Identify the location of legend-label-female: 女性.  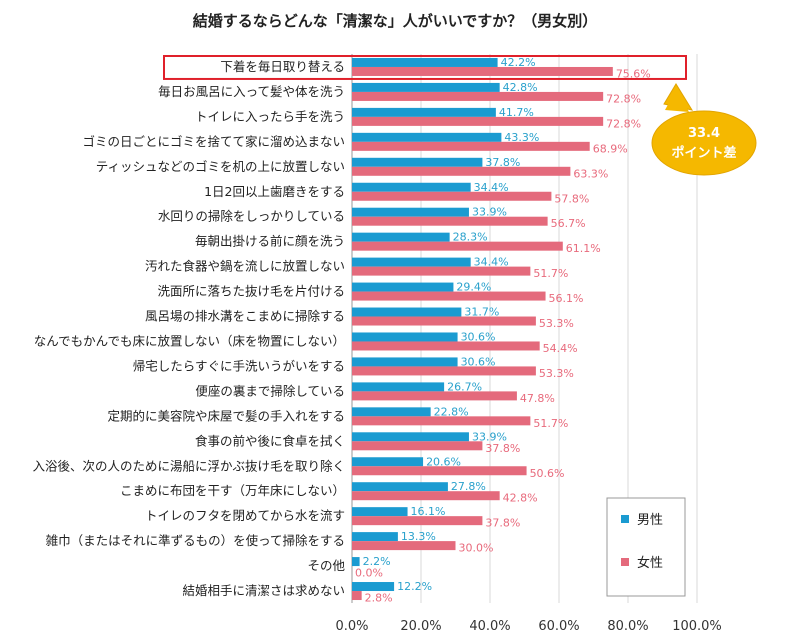
(650, 563).